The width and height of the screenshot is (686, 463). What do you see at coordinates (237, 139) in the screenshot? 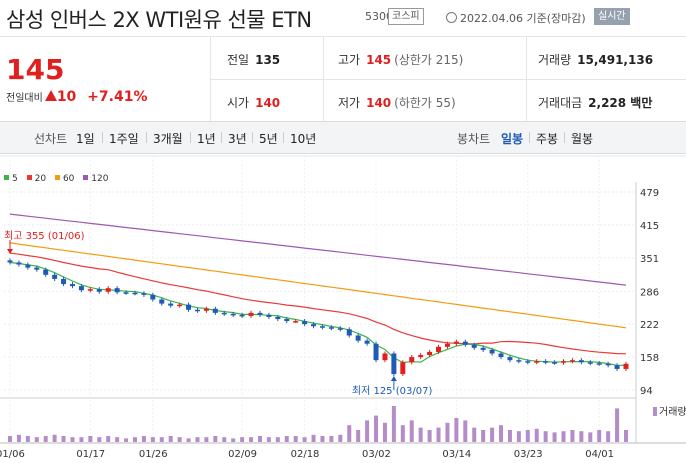
I see `tab-3y: 3년` at bounding box center [237, 139].